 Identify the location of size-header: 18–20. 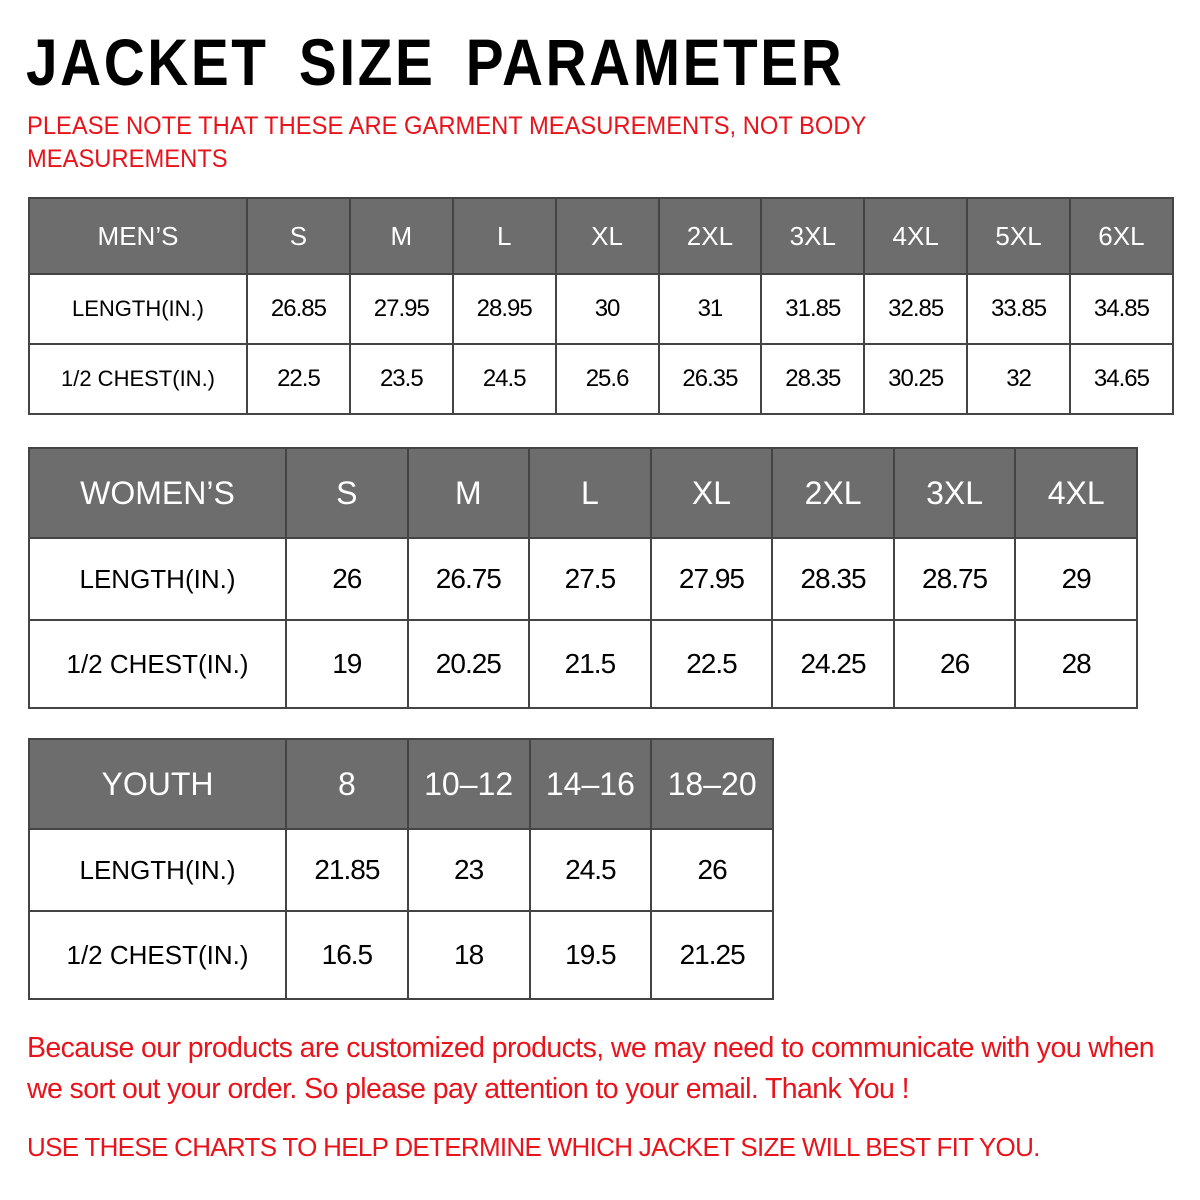
(712, 784).